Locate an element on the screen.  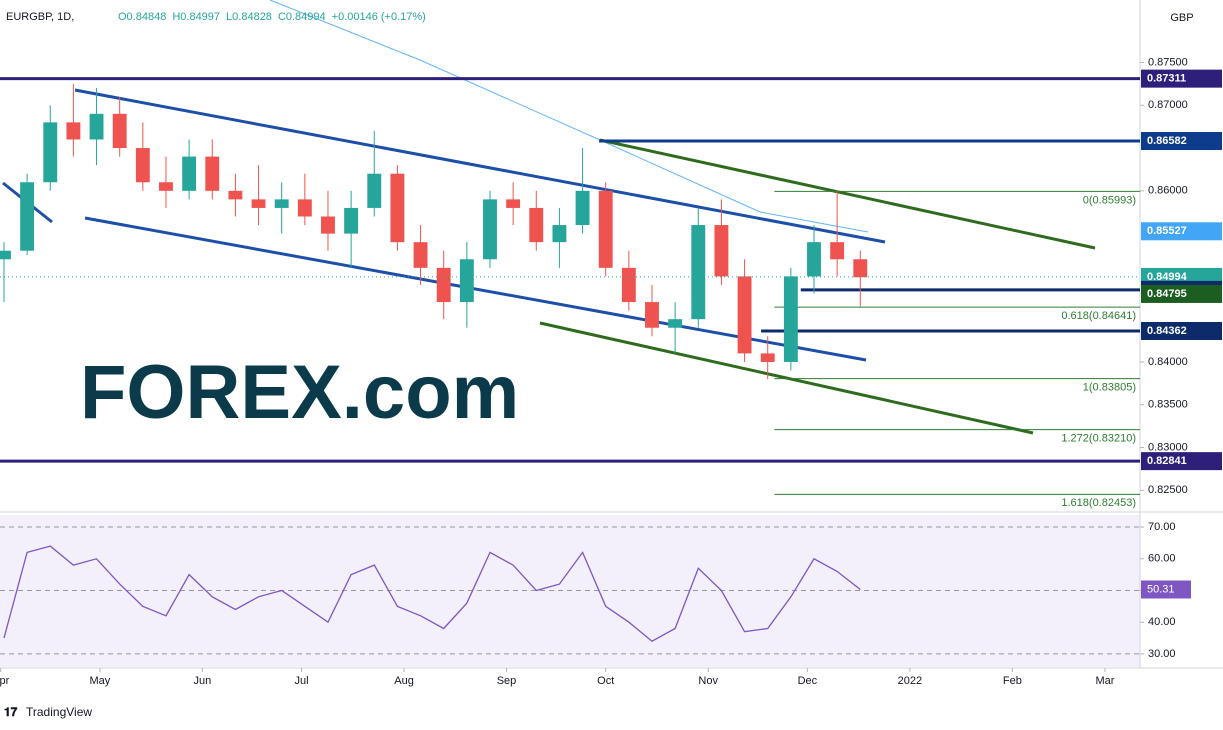
channel-bottom is located at coordinates (475, 289).